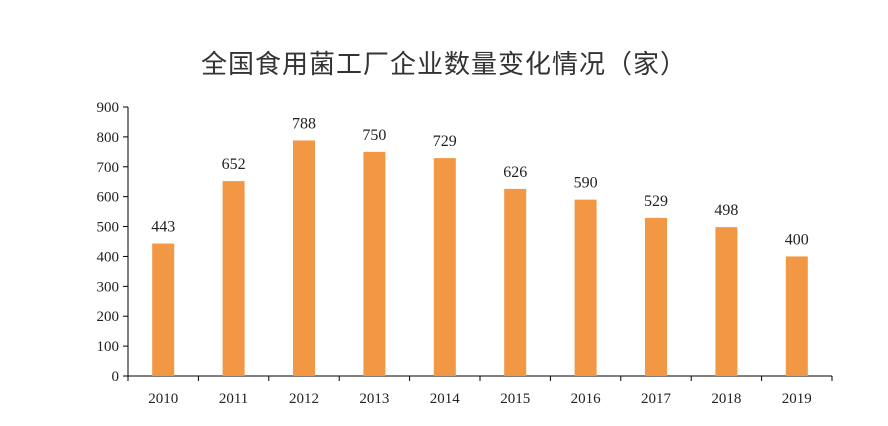 This screenshot has width=888, height=426. What do you see at coordinates (163, 227) in the screenshot?
I see `data-label: 443` at bounding box center [163, 227].